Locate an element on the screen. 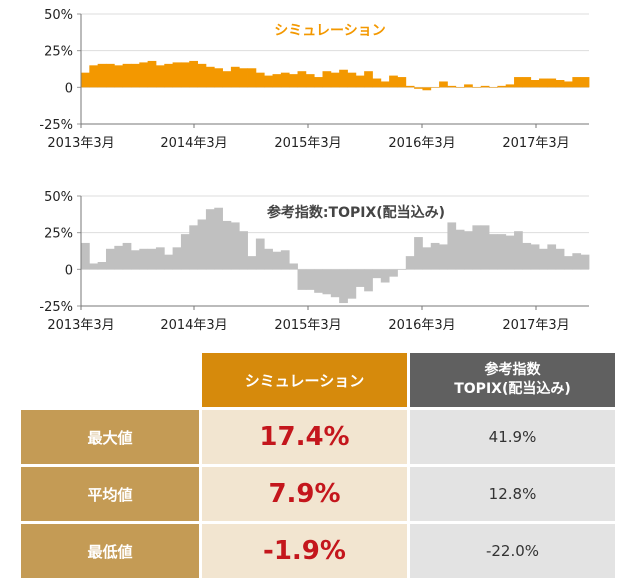 This screenshot has height=581, width=640. sim-xtick-label: 2016年3月 is located at coordinates (421, 143).